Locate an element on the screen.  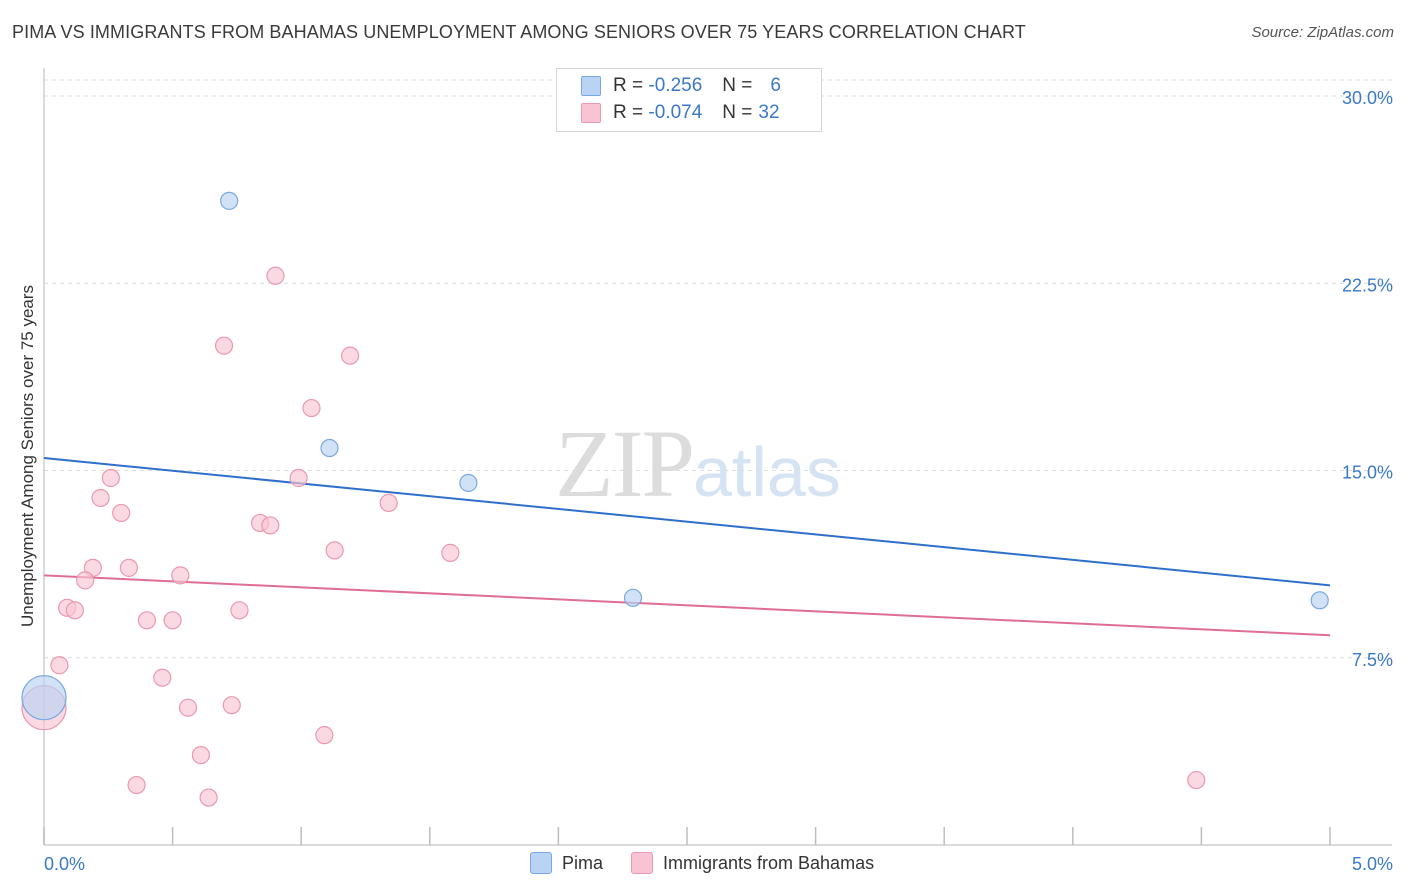
x-tick-label-0: 0.0% is located at coordinates (64, 864).